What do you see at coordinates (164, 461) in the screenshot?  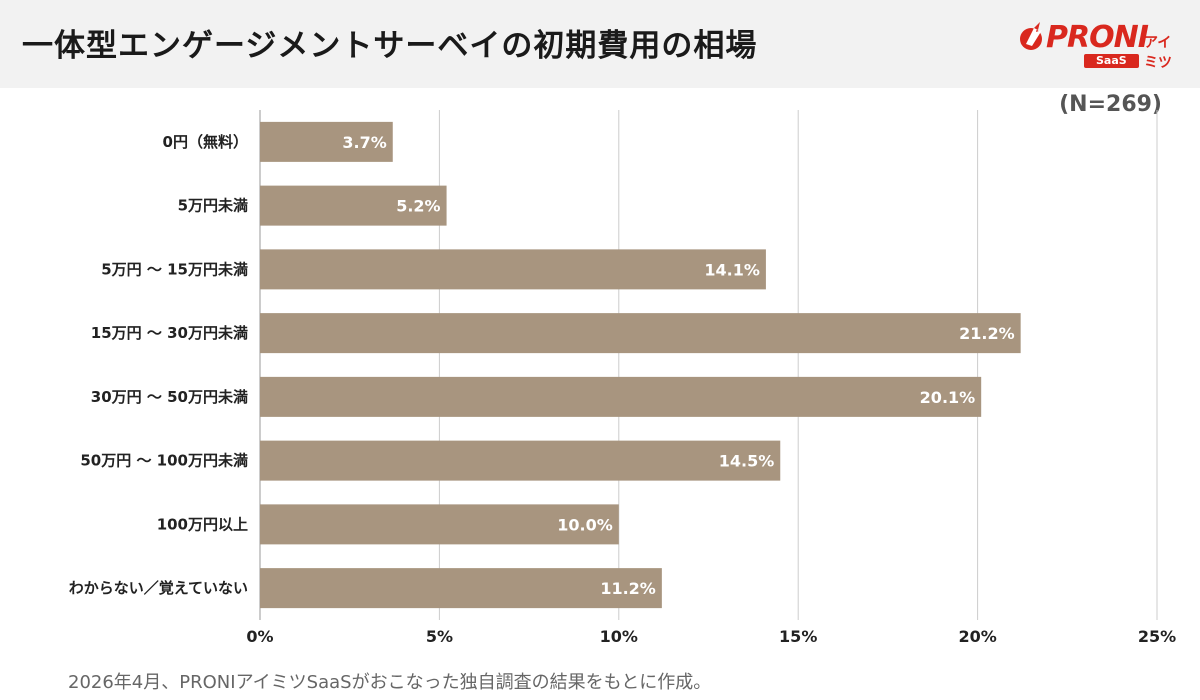 I see `category-label: 50万円 〜 100万円未満` at bounding box center [164, 461].